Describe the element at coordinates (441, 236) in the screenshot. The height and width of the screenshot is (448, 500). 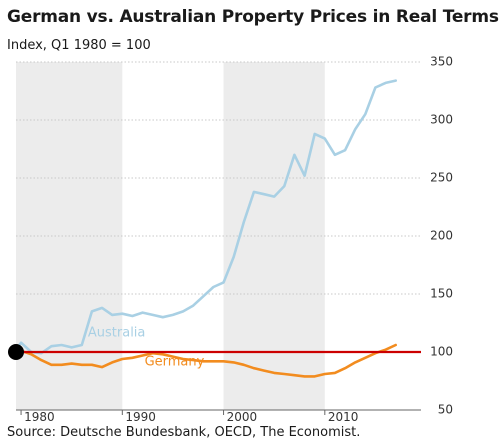
I see `y-tick-label: 200` at that location.